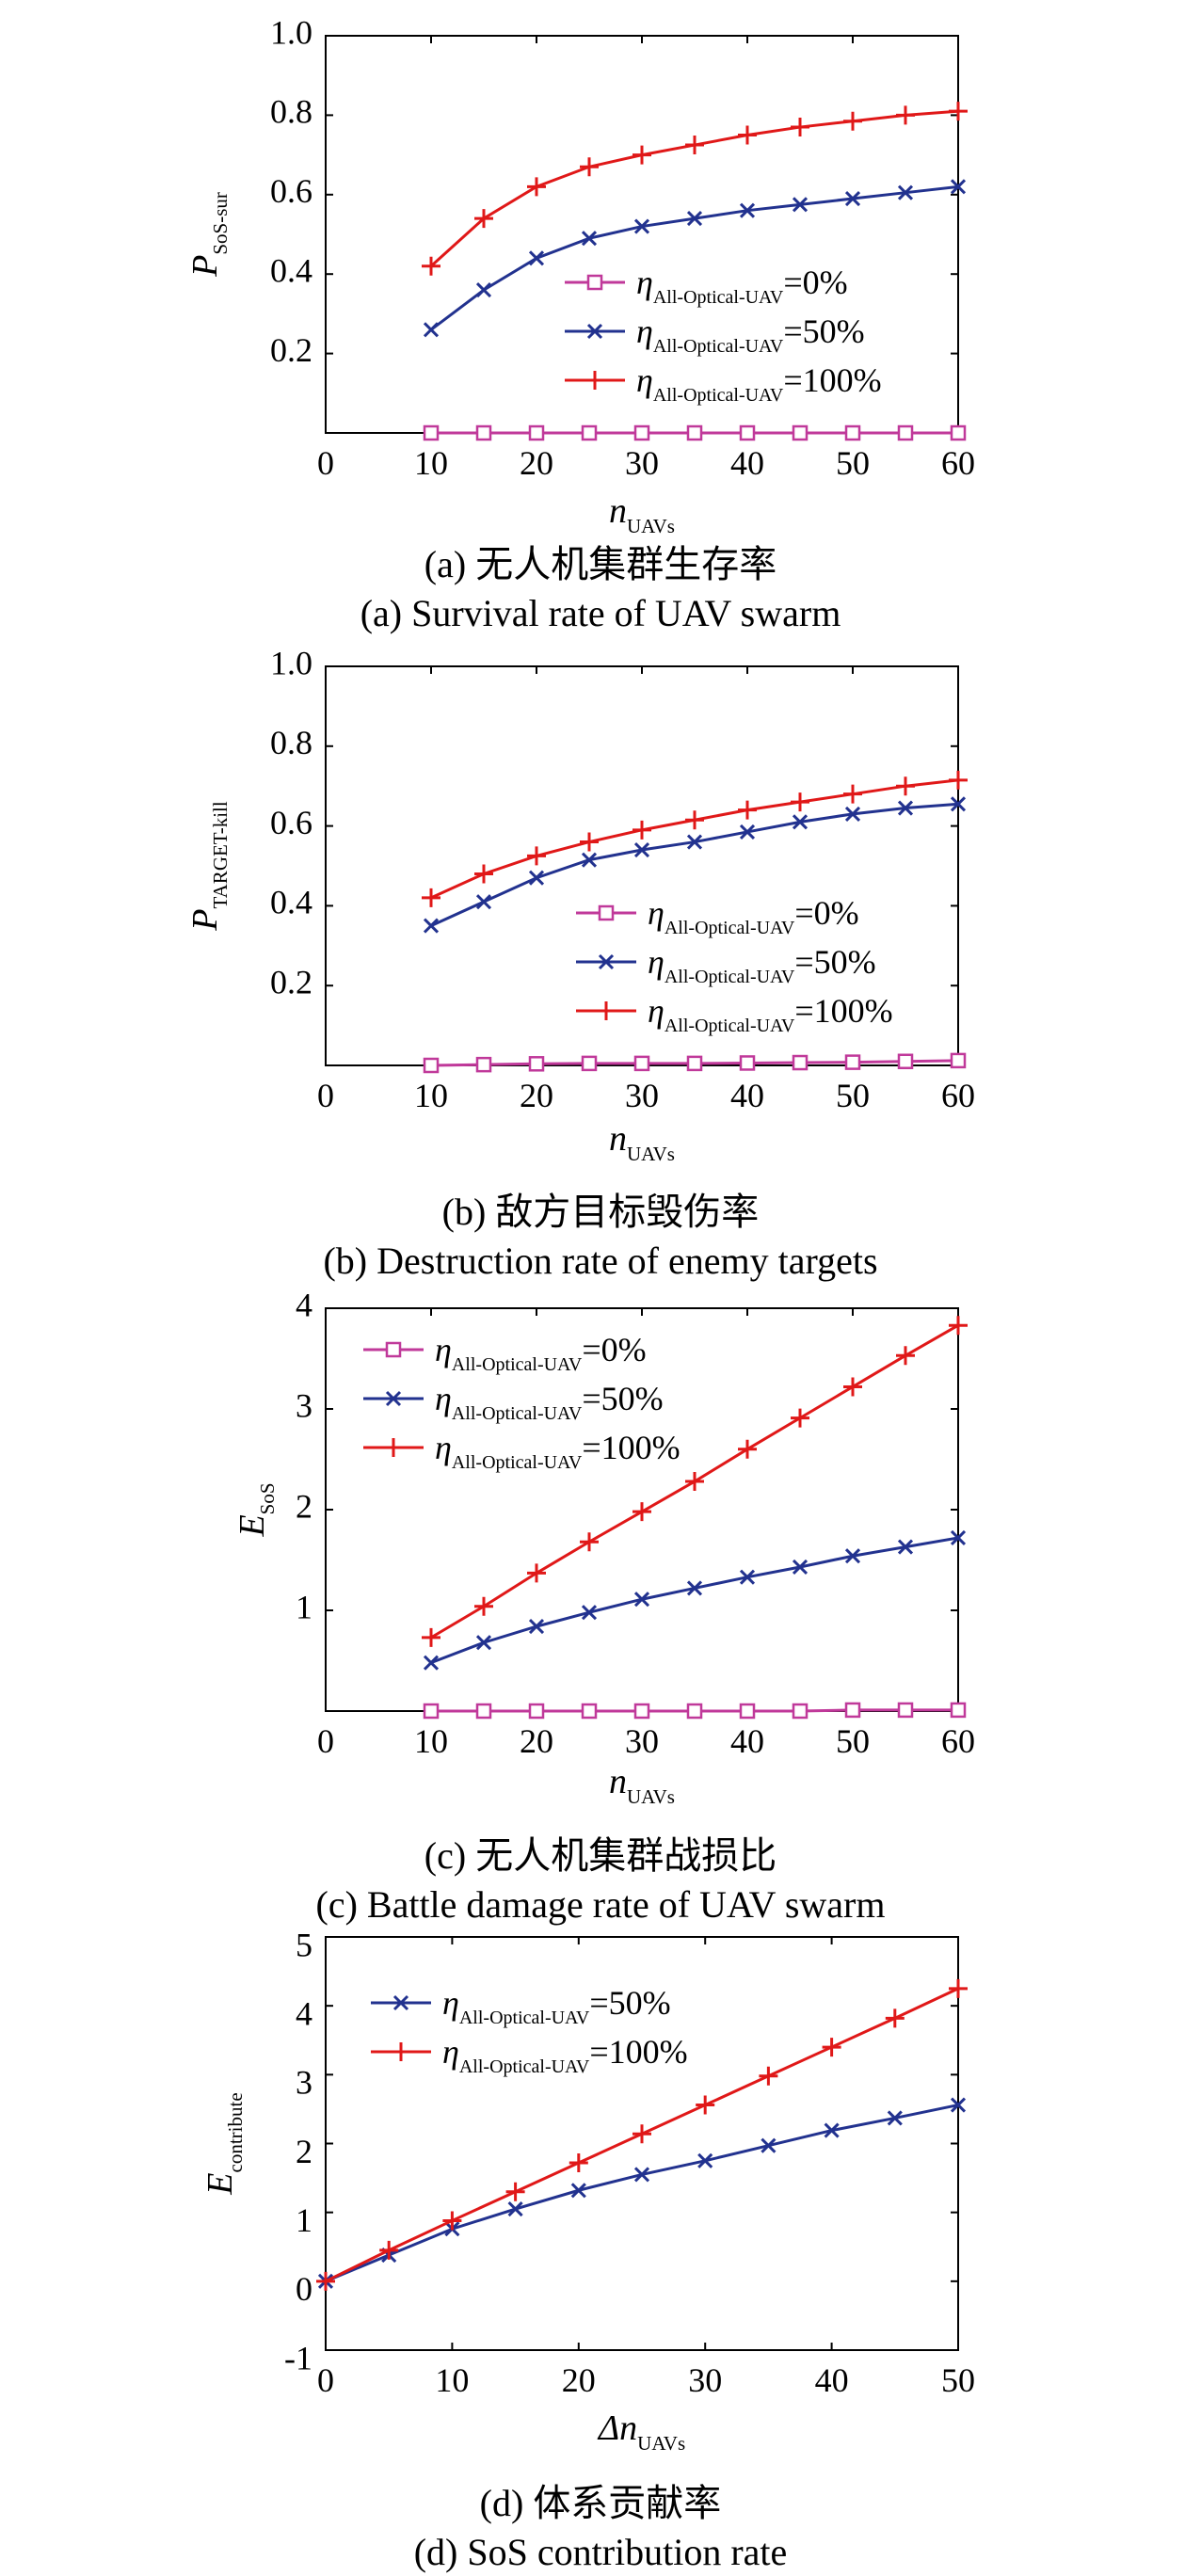 Image resolution: width=1201 pixels, height=2576 pixels. What do you see at coordinates (291, 981) in the screenshot?
I see `y-tick-label: 0.2` at bounding box center [291, 981].